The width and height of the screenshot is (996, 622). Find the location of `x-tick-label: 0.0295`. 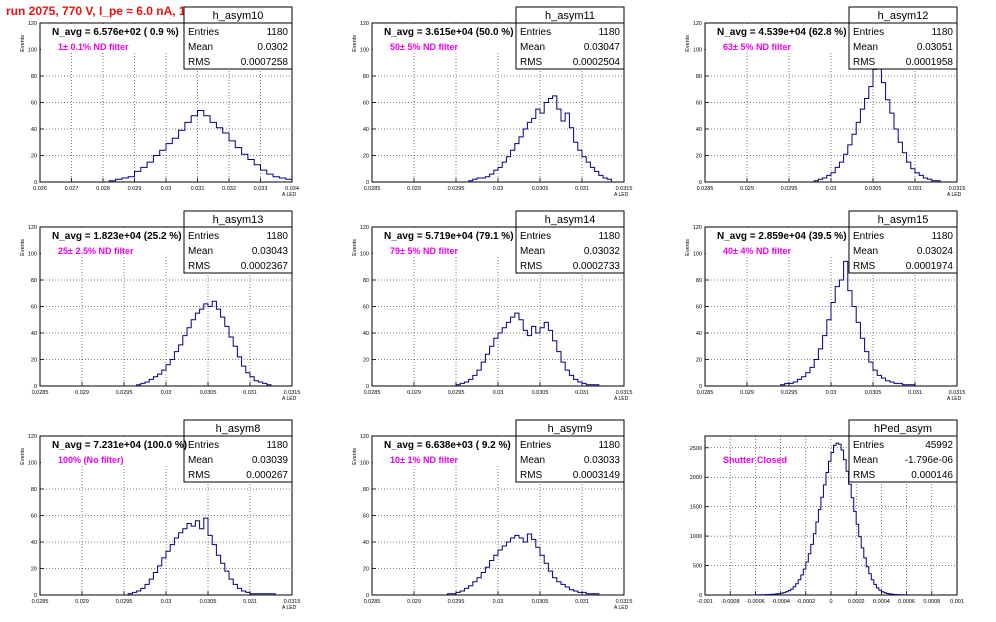

x-tick-label: 0.0295 is located at coordinates (456, 189).